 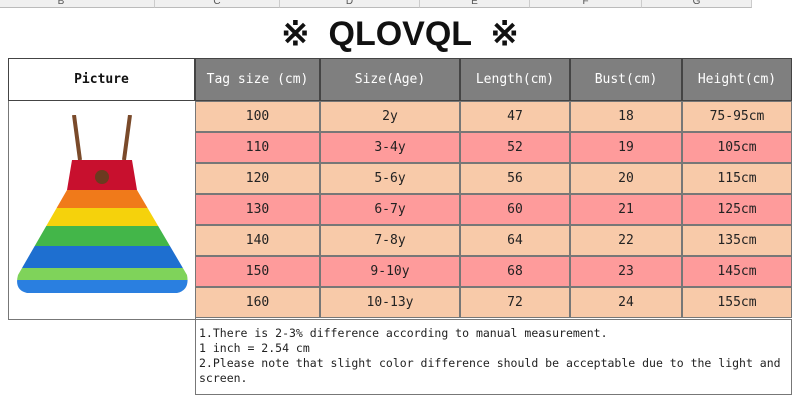 I want to click on table-cell: 2y, so click(x=390, y=116).